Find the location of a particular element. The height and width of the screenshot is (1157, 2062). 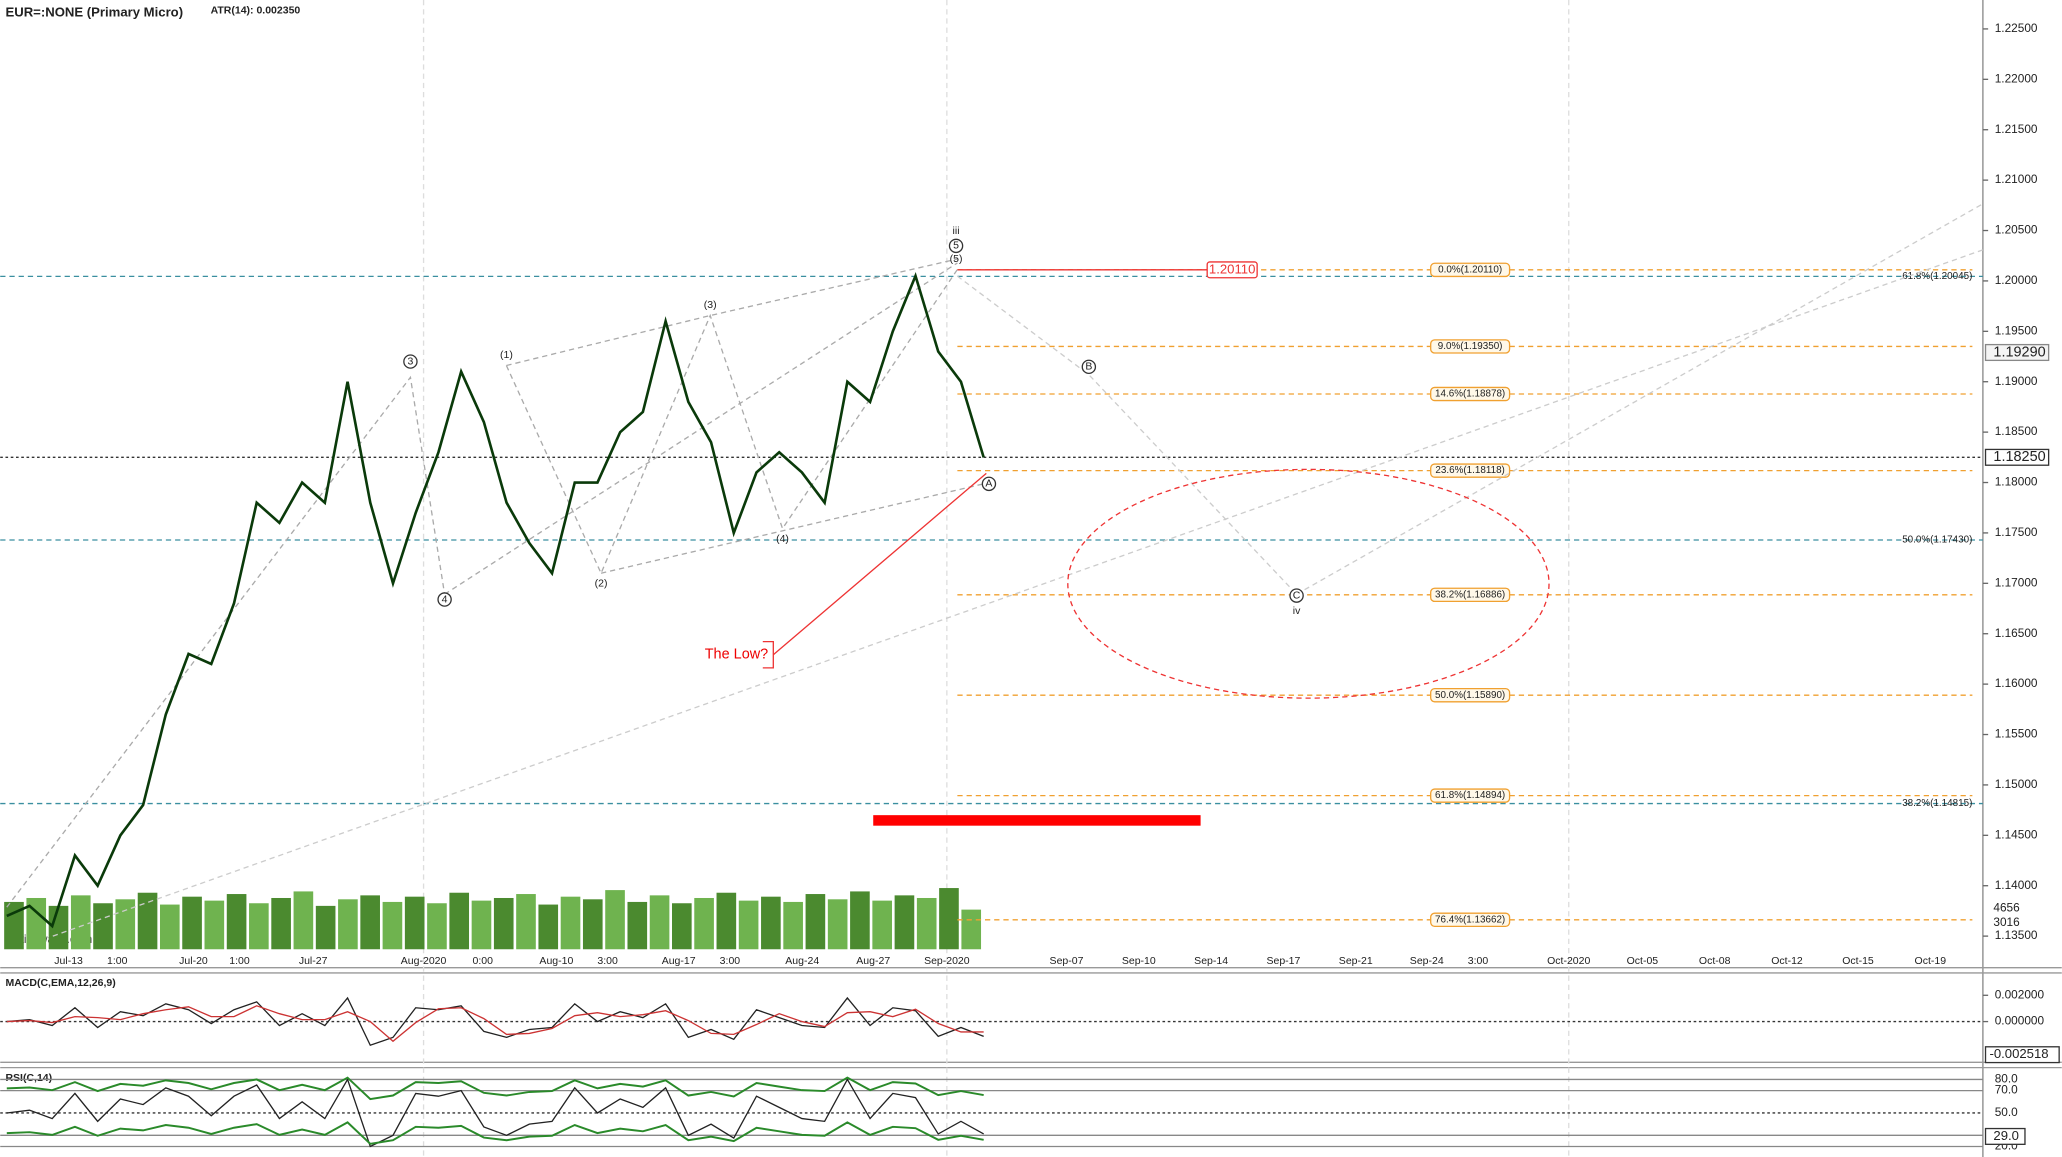

symbol: EUR=:NONE (Primary Micro) is located at coordinates (94, 12).